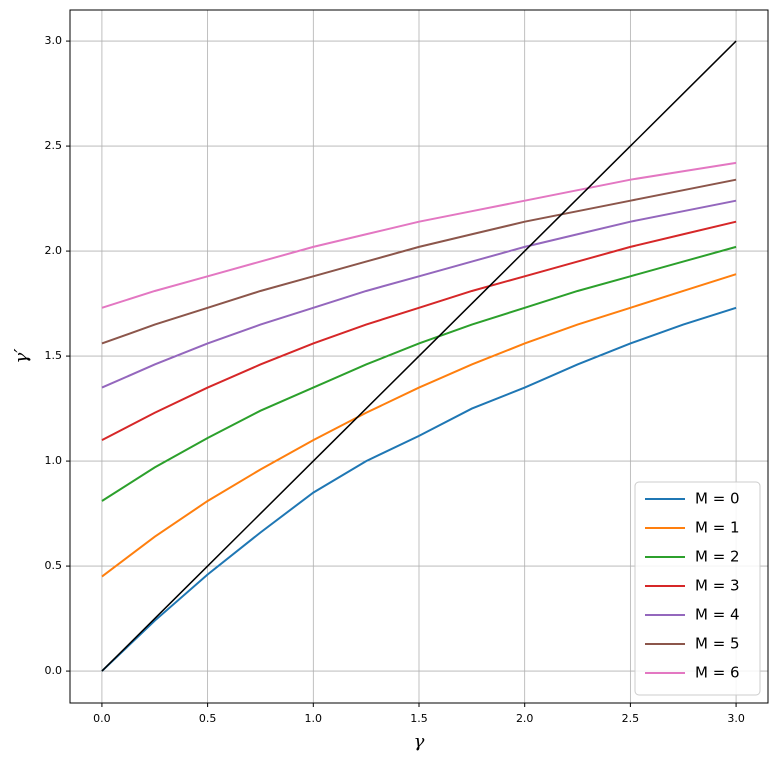 The width and height of the screenshot is (778, 764). Describe the element at coordinates (314, 718) in the screenshot. I see `x-tick-label: 1.0` at that location.